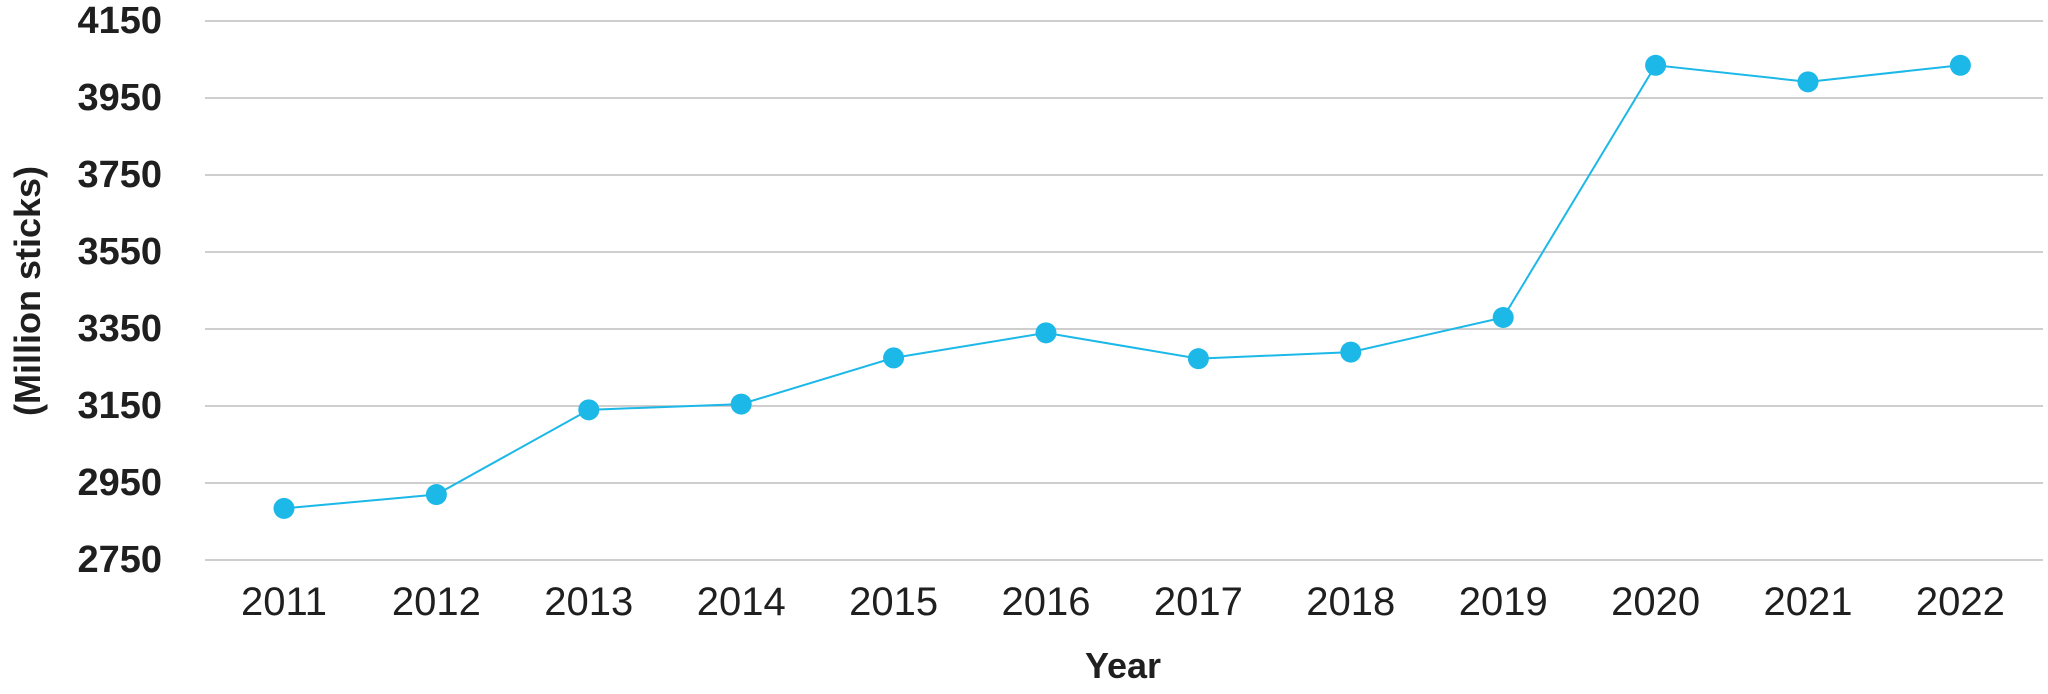 This screenshot has width=2048, height=694. Describe the element at coordinates (893, 602) in the screenshot. I see `x-tick-label: 2015` at that location.